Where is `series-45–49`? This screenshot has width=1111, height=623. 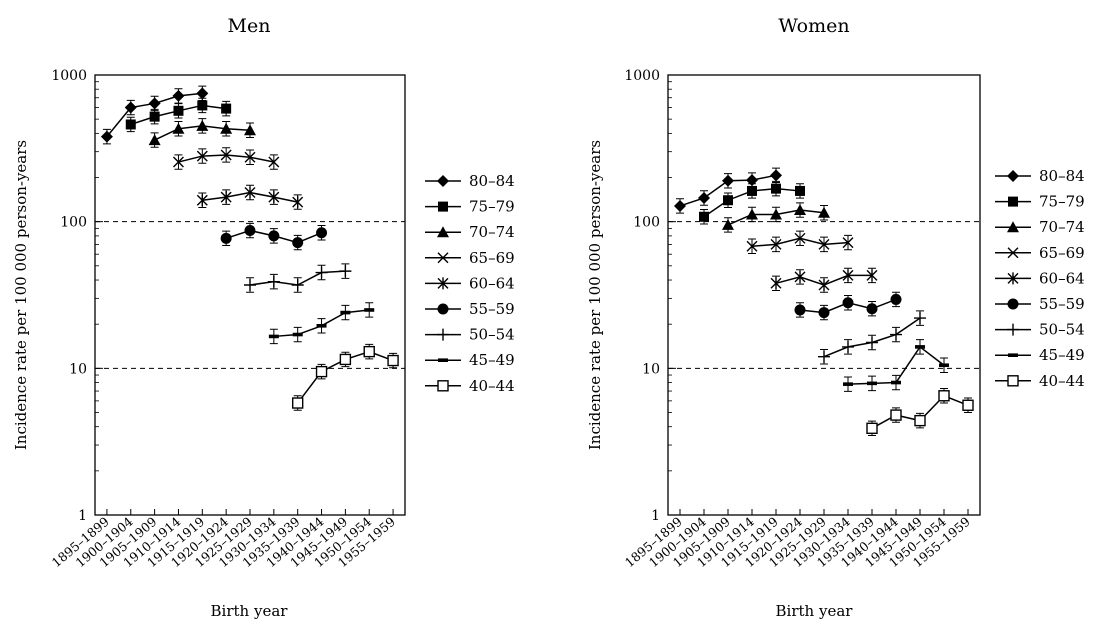 series-45–49 is located at coordinates (896, 365).